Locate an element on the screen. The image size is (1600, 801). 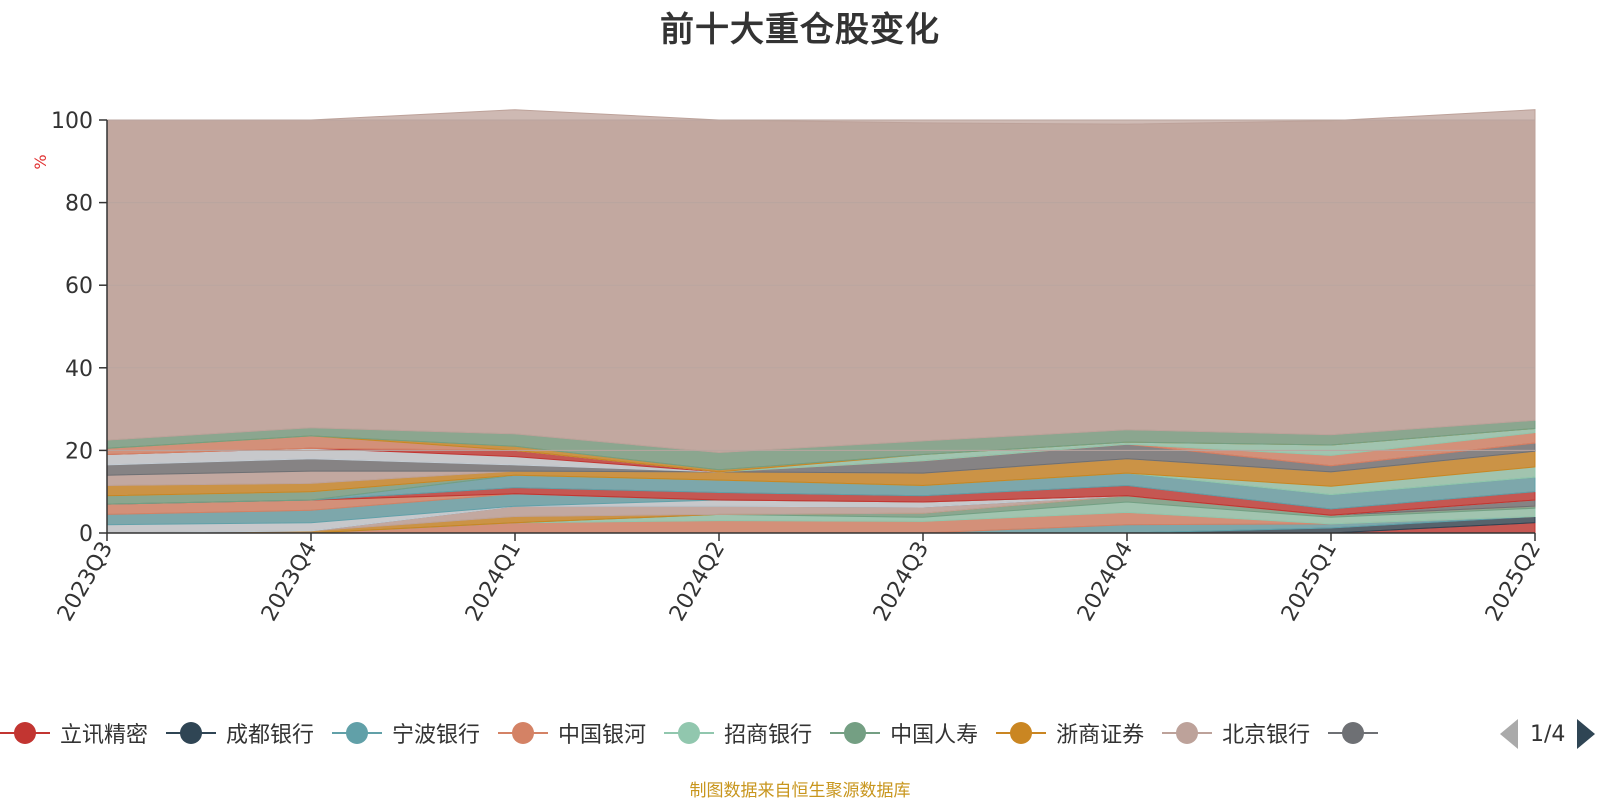
legend-item-7: 北京银行 is located at coordinates (1243, 733).